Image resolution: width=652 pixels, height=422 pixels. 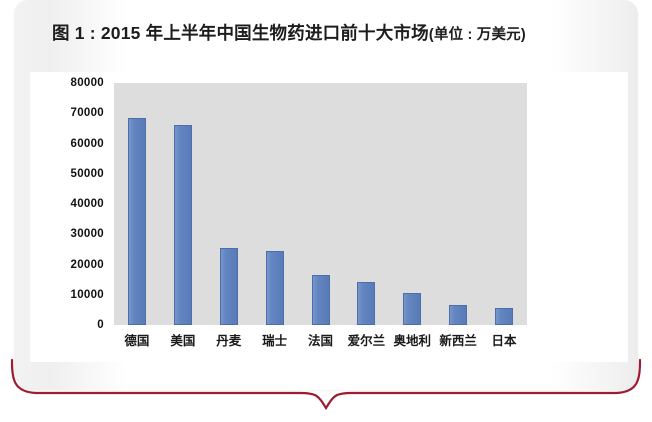 I want to click on x-axis-tick: 德国, so click(x=137, y=341).